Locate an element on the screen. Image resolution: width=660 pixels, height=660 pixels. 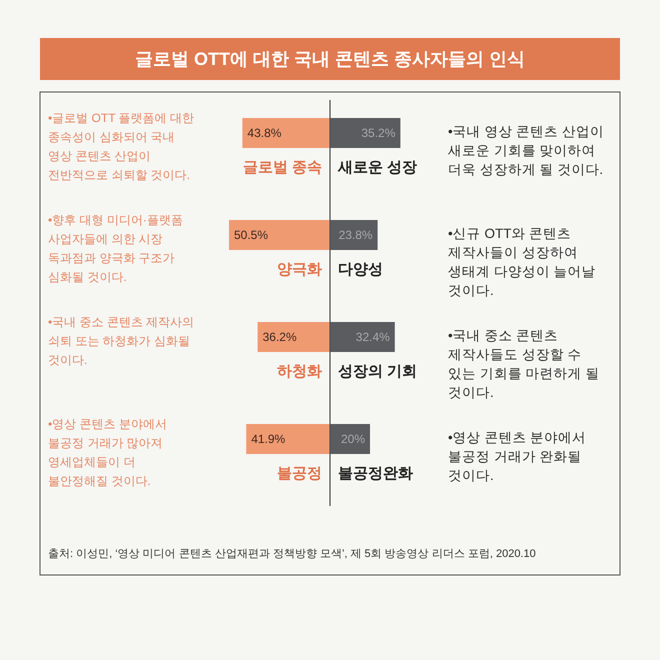
y-tick-label: 다양성 is located at coordinates (360, 269).